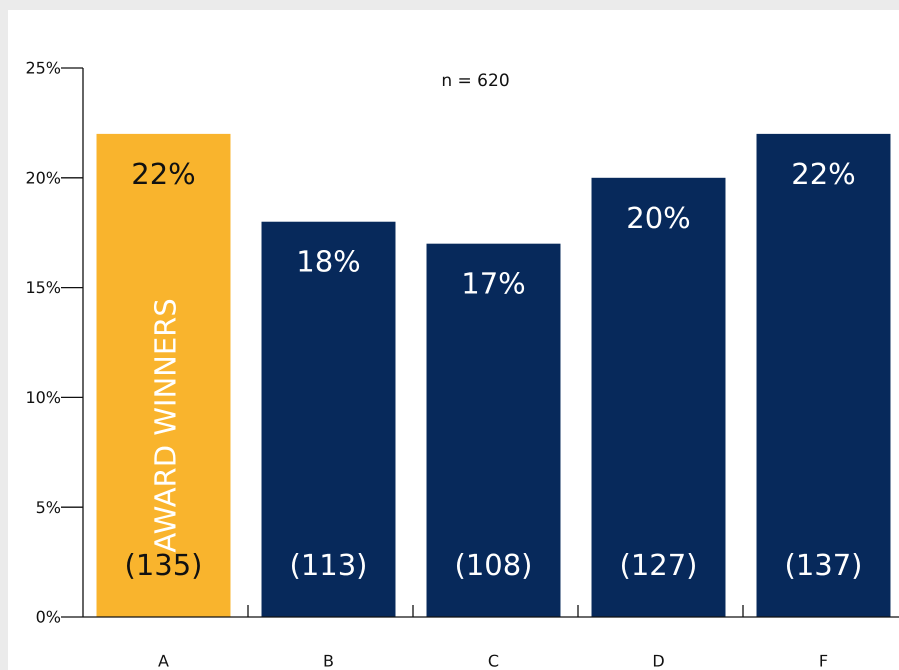 The width and height of the screenshot is (899, 670). I want to click on data-label: 20%, so click(658, 217).